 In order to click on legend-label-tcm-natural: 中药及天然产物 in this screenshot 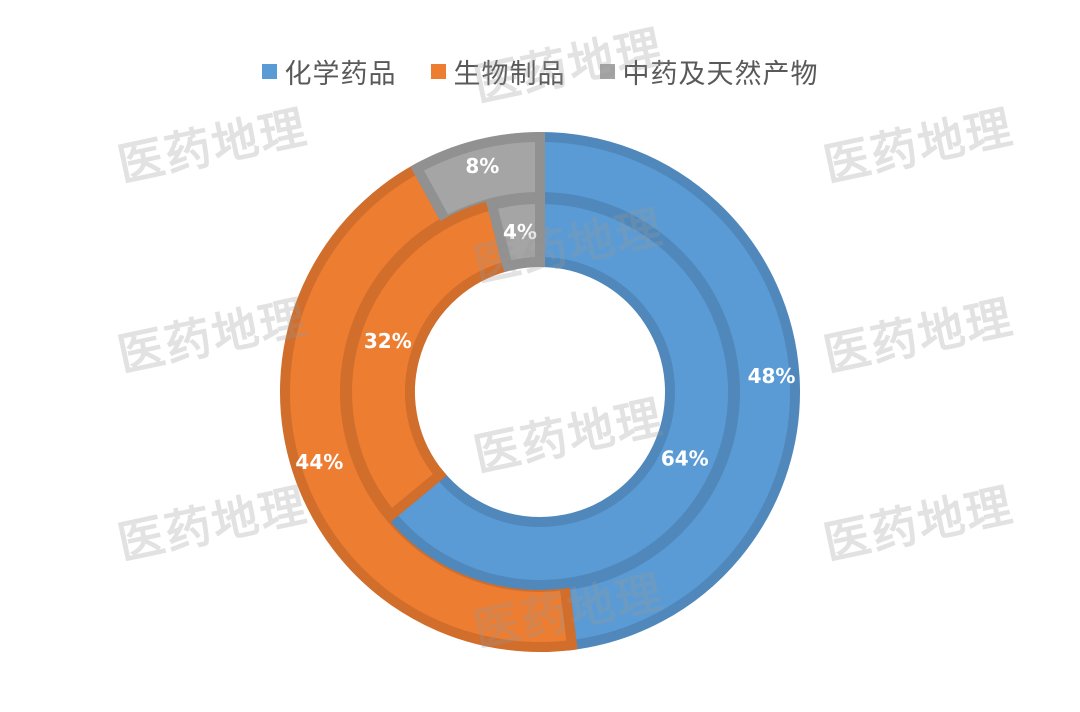, I will do `click(720, 74)`.